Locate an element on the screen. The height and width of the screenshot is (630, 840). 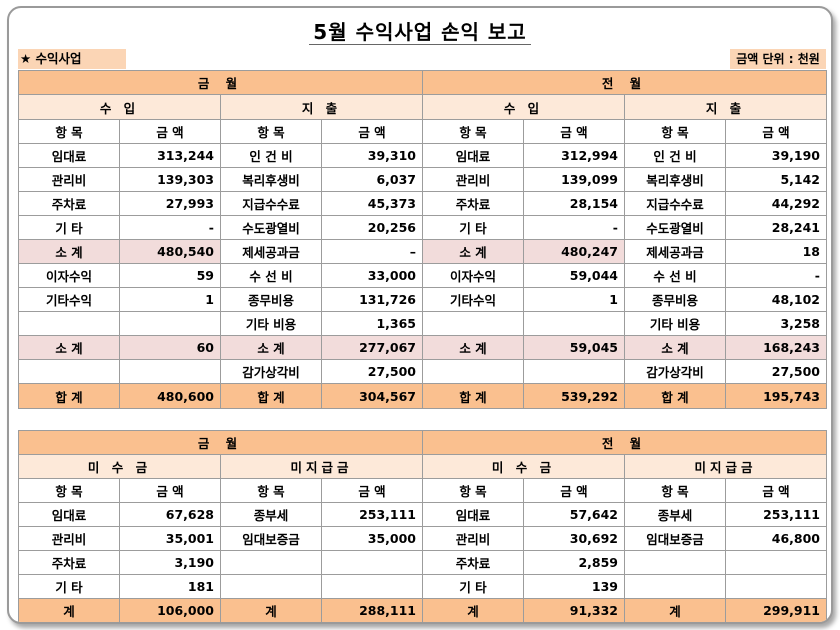
table-row: 관리비 35,001 임대보증금 35,000 관리비 30,692 임대보증금 46,800 is located at coordinates (422, 538).